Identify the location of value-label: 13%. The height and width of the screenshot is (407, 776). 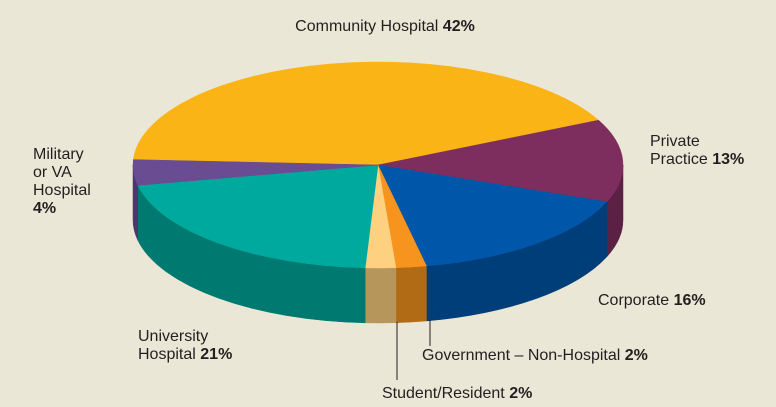
(728, 159).